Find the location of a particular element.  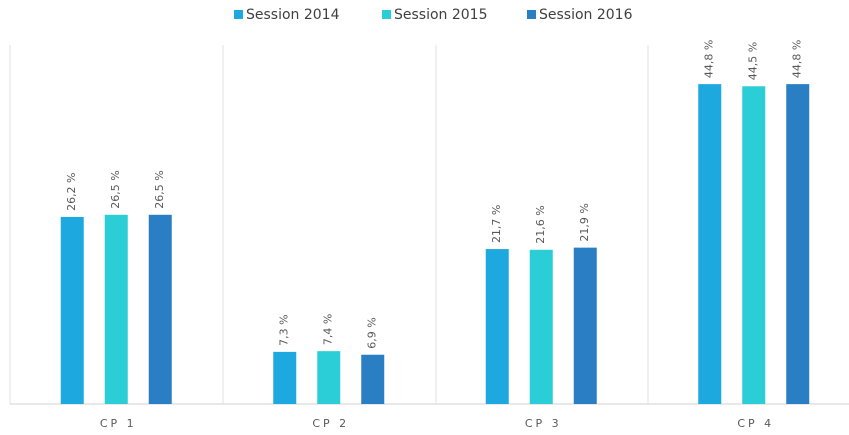

legend-text: Session 2016 is located at coordinates (586, 15).